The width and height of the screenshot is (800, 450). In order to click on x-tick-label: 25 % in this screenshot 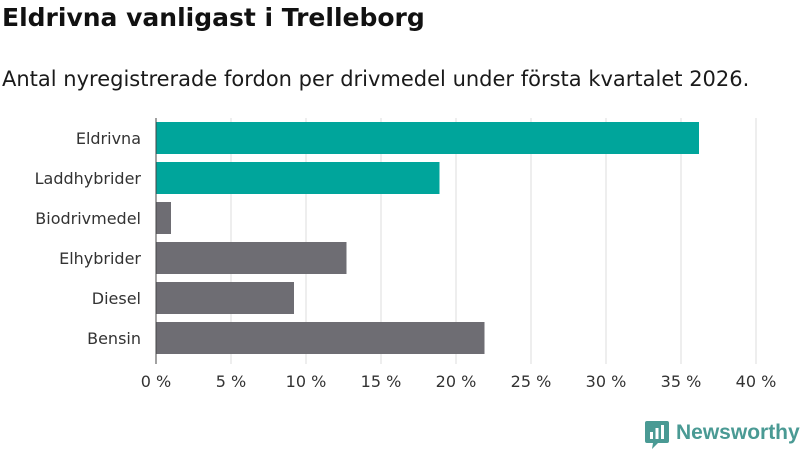, I will do `click(531, 381)`.